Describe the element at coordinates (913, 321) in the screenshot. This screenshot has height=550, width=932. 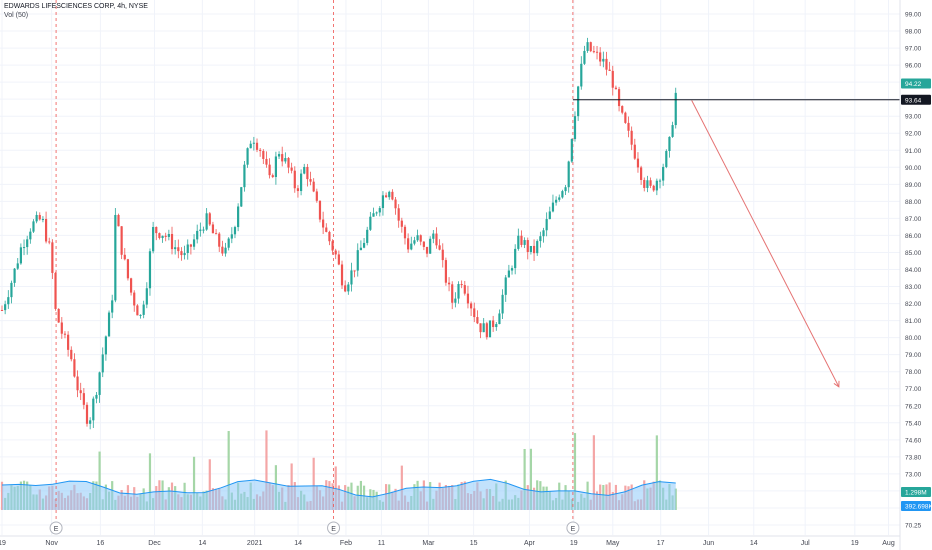
I see `price-tick-label: 81.00` at that location.